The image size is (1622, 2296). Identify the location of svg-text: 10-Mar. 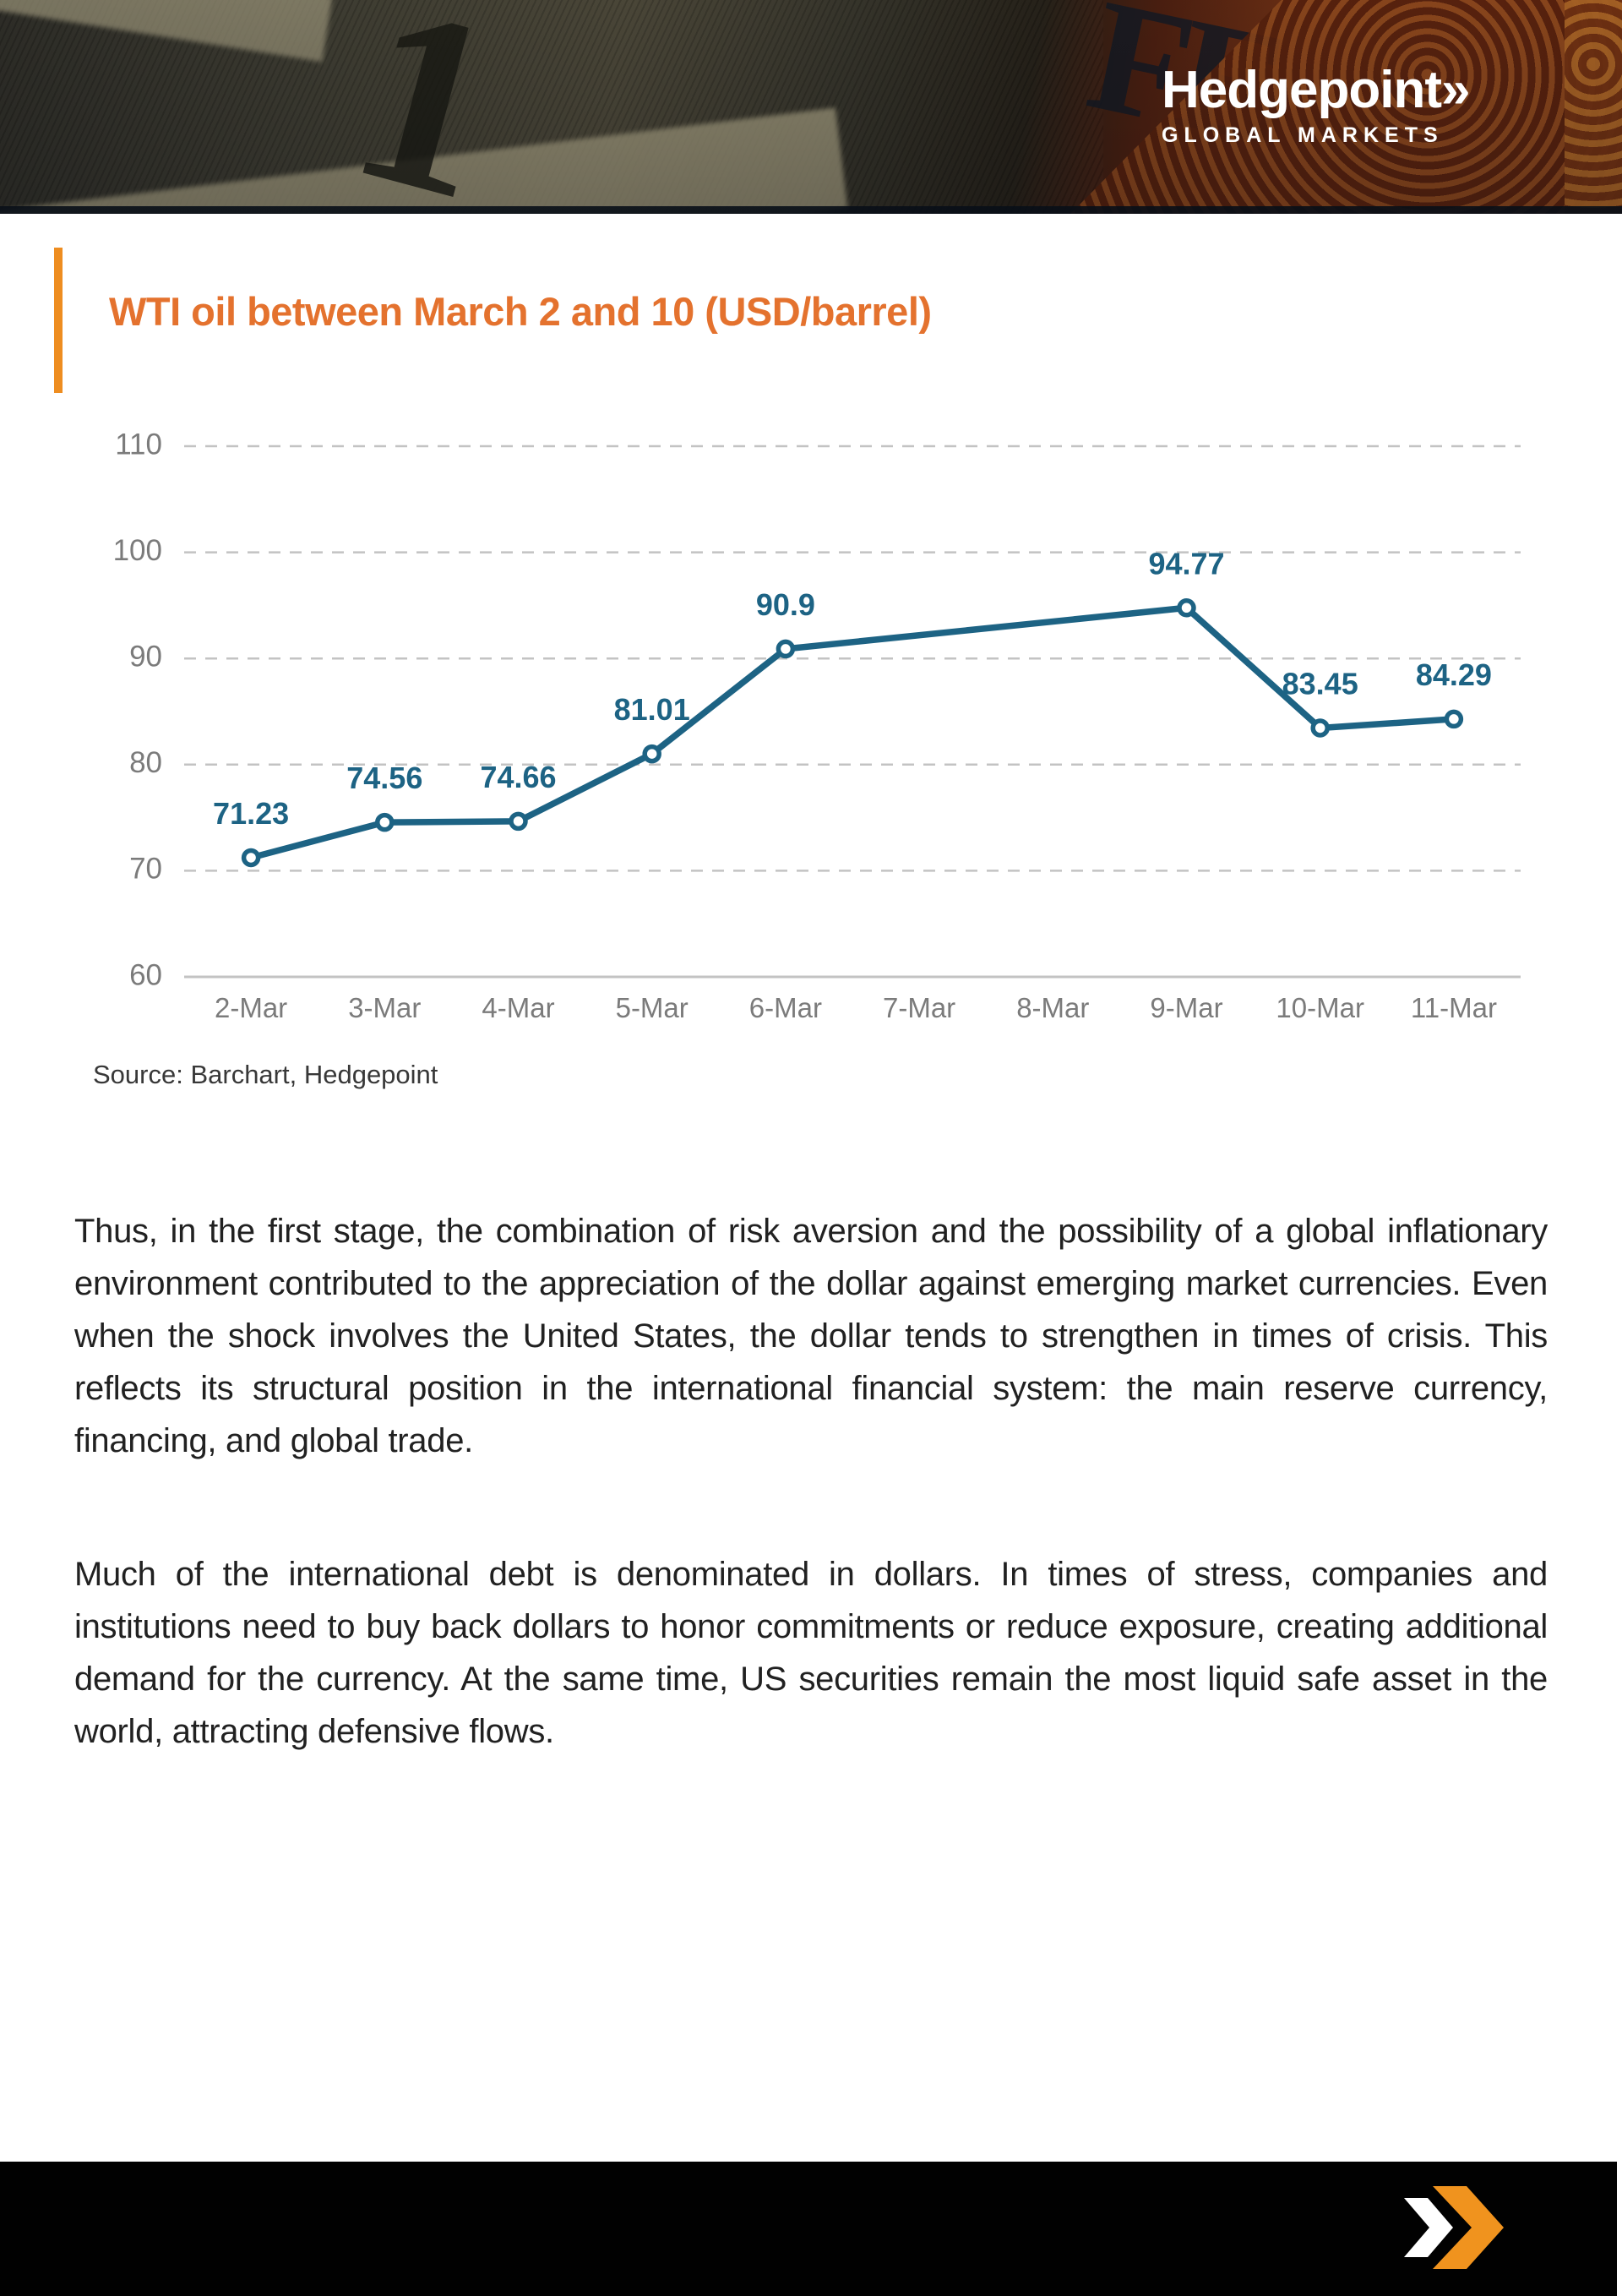
(1320, 1007).